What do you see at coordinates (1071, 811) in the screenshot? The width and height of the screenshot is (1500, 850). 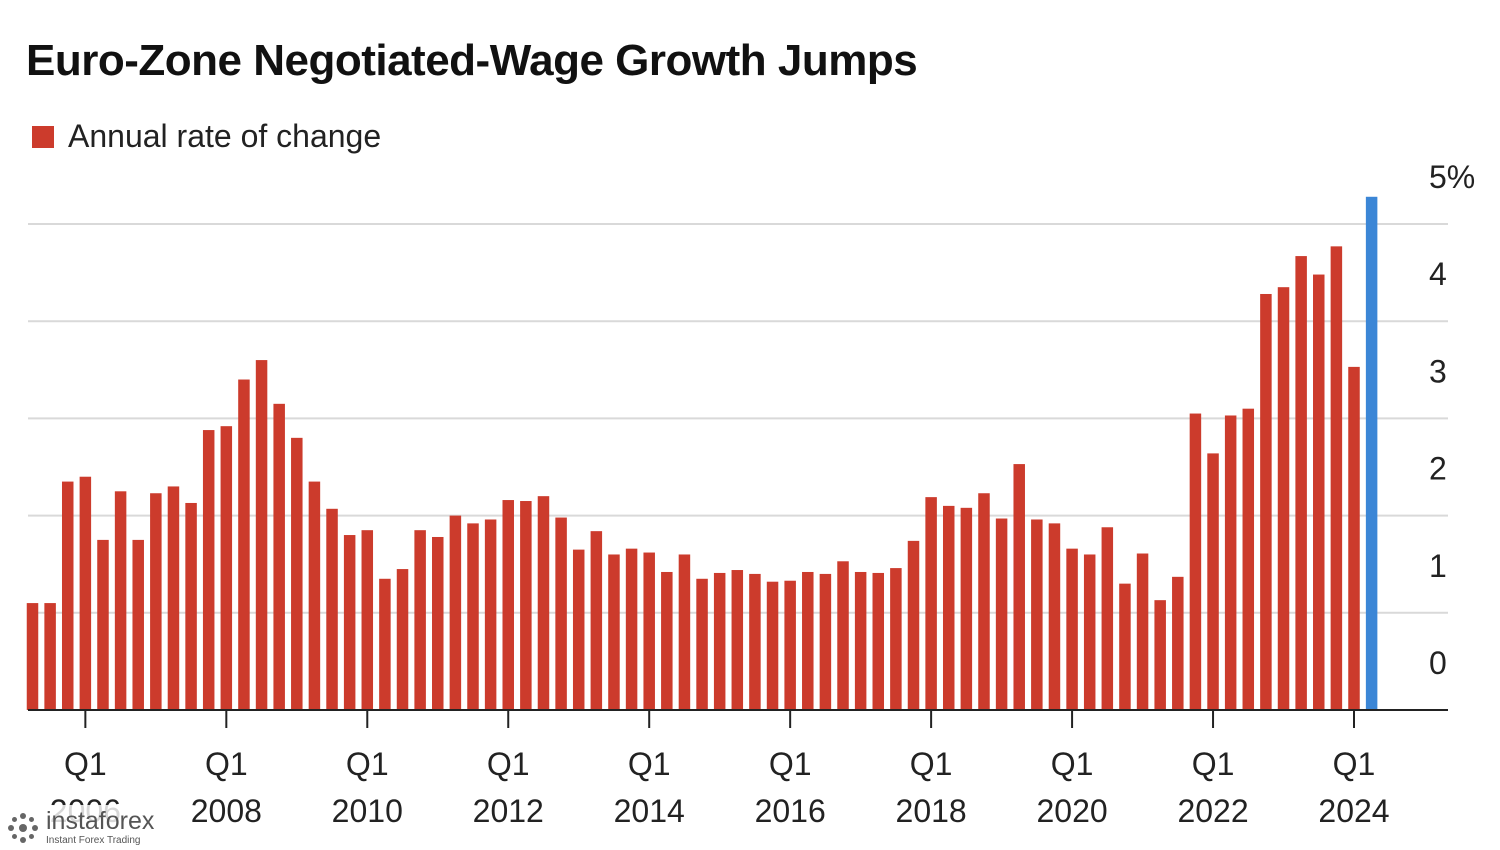 I see `x-tick-label-year: 2020` at bounding box center [1071, 811].